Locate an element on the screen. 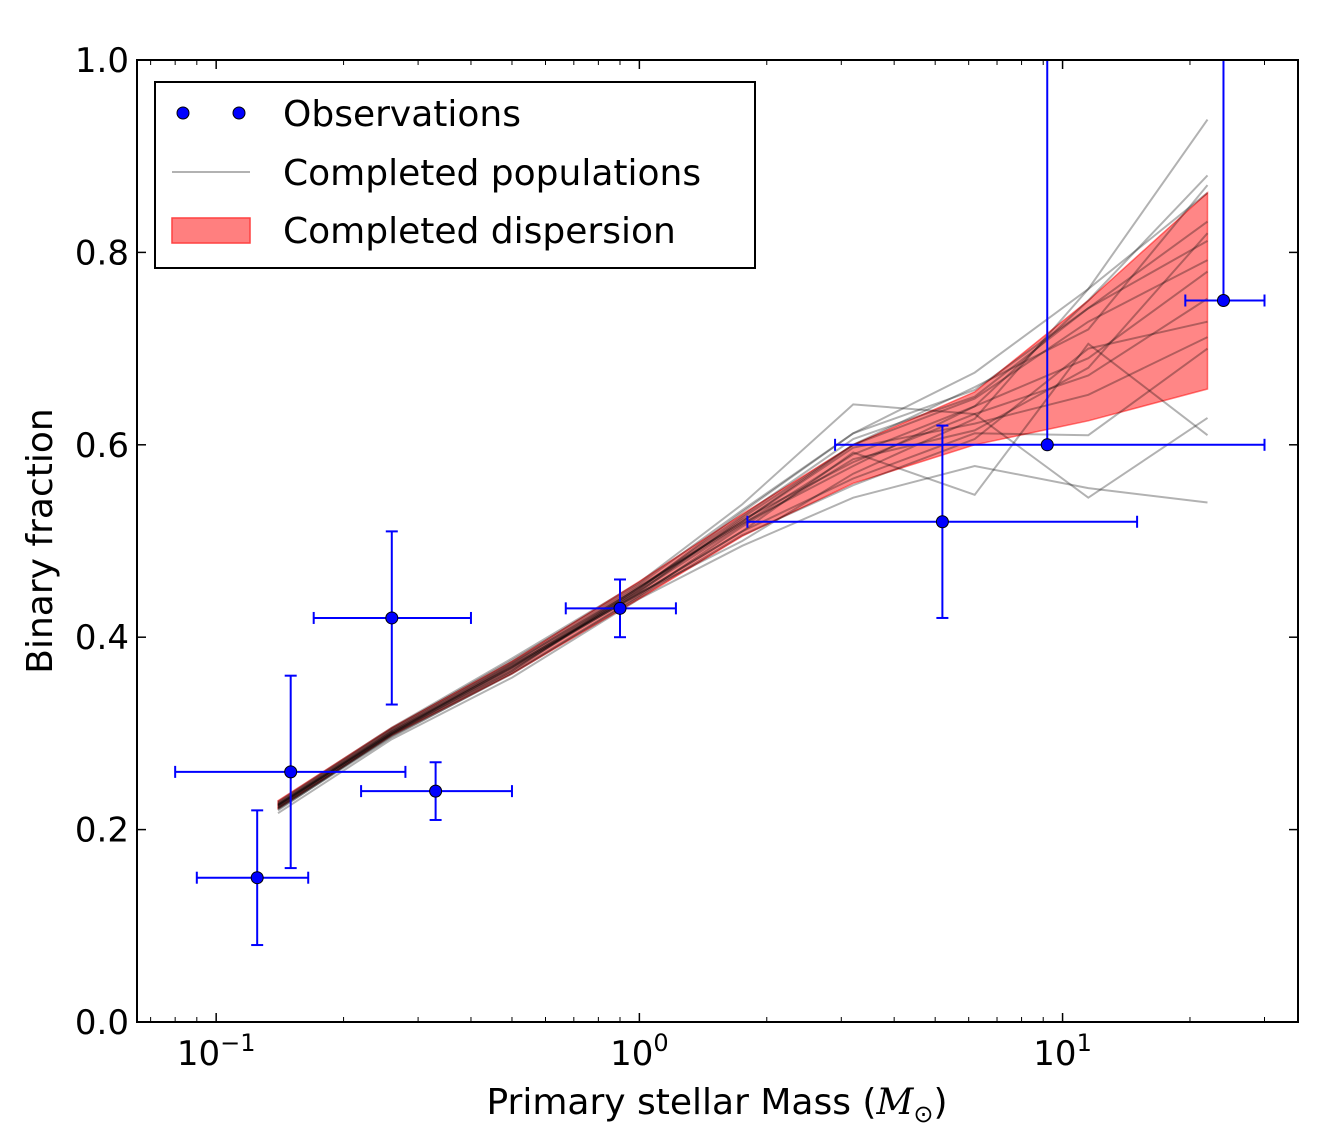 The image size is (1341, 1136). x-tick-label: 10¹ is located at coordinates (1062, 1051).